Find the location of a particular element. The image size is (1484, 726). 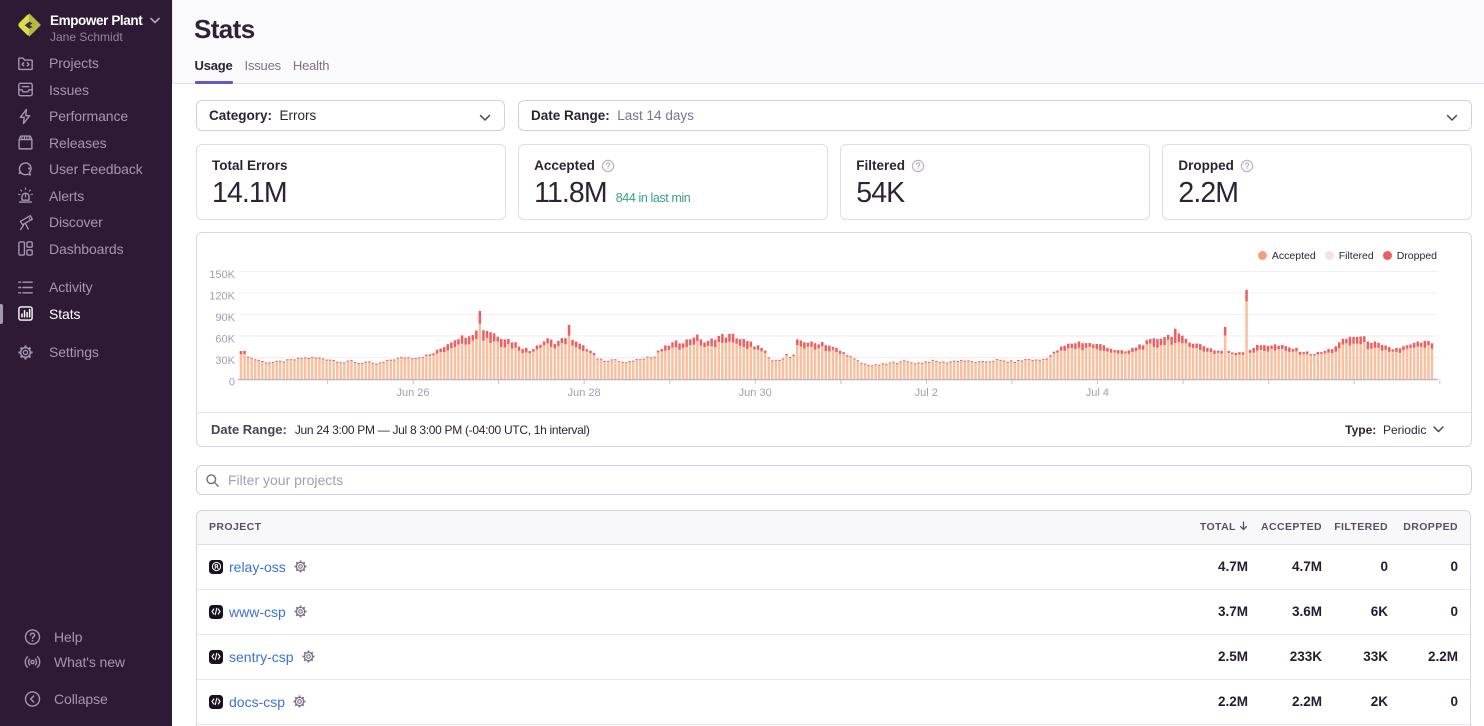

svg-text: Jul 4 is located at coordinates (1097, 393).